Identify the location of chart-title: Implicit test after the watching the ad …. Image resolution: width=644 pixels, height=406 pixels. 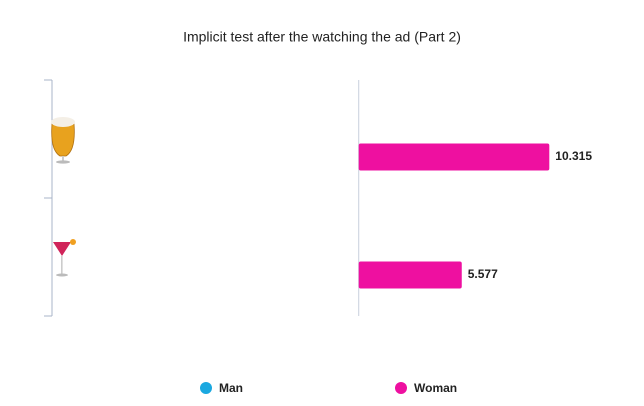
(322, 37).